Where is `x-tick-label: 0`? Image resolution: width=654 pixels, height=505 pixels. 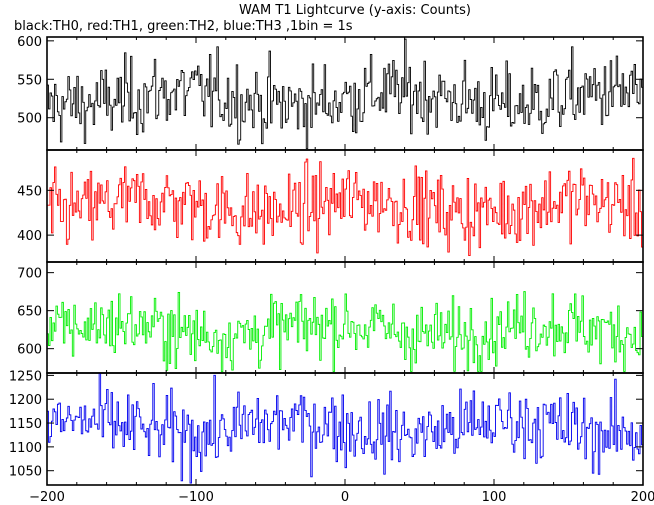
x-tick-label: 0 is located at coordinates (345, 497).